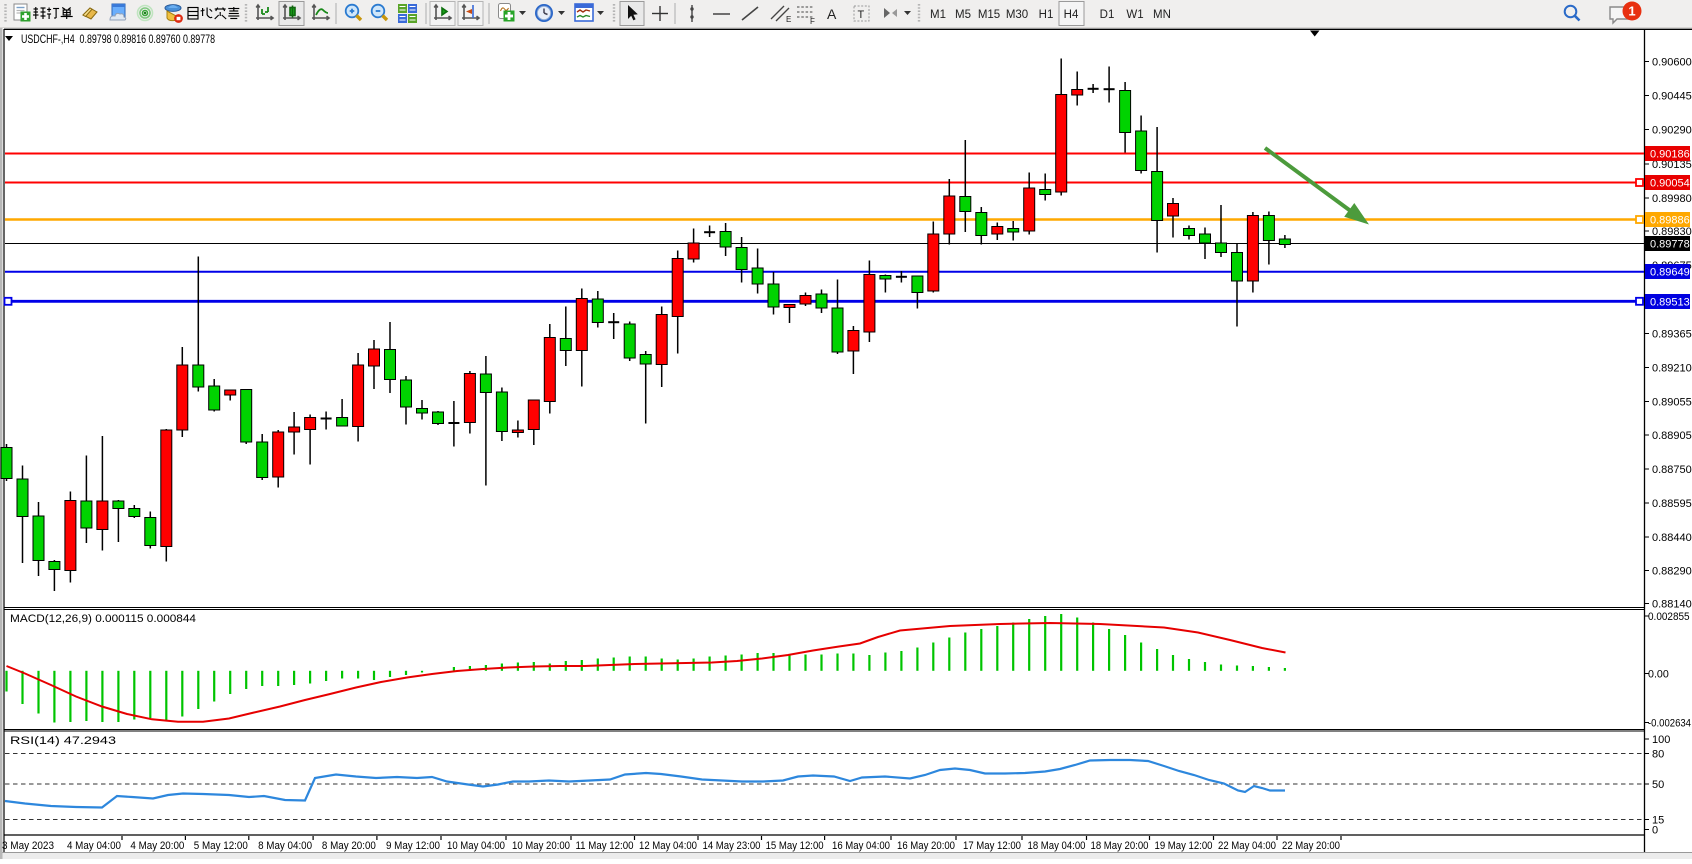 The width and height of the screenshot is (1692, 864). What do you see at coordinates (812, 21) in the screenshot?
I see `svg-text: F` at bounding box center [812, 21].